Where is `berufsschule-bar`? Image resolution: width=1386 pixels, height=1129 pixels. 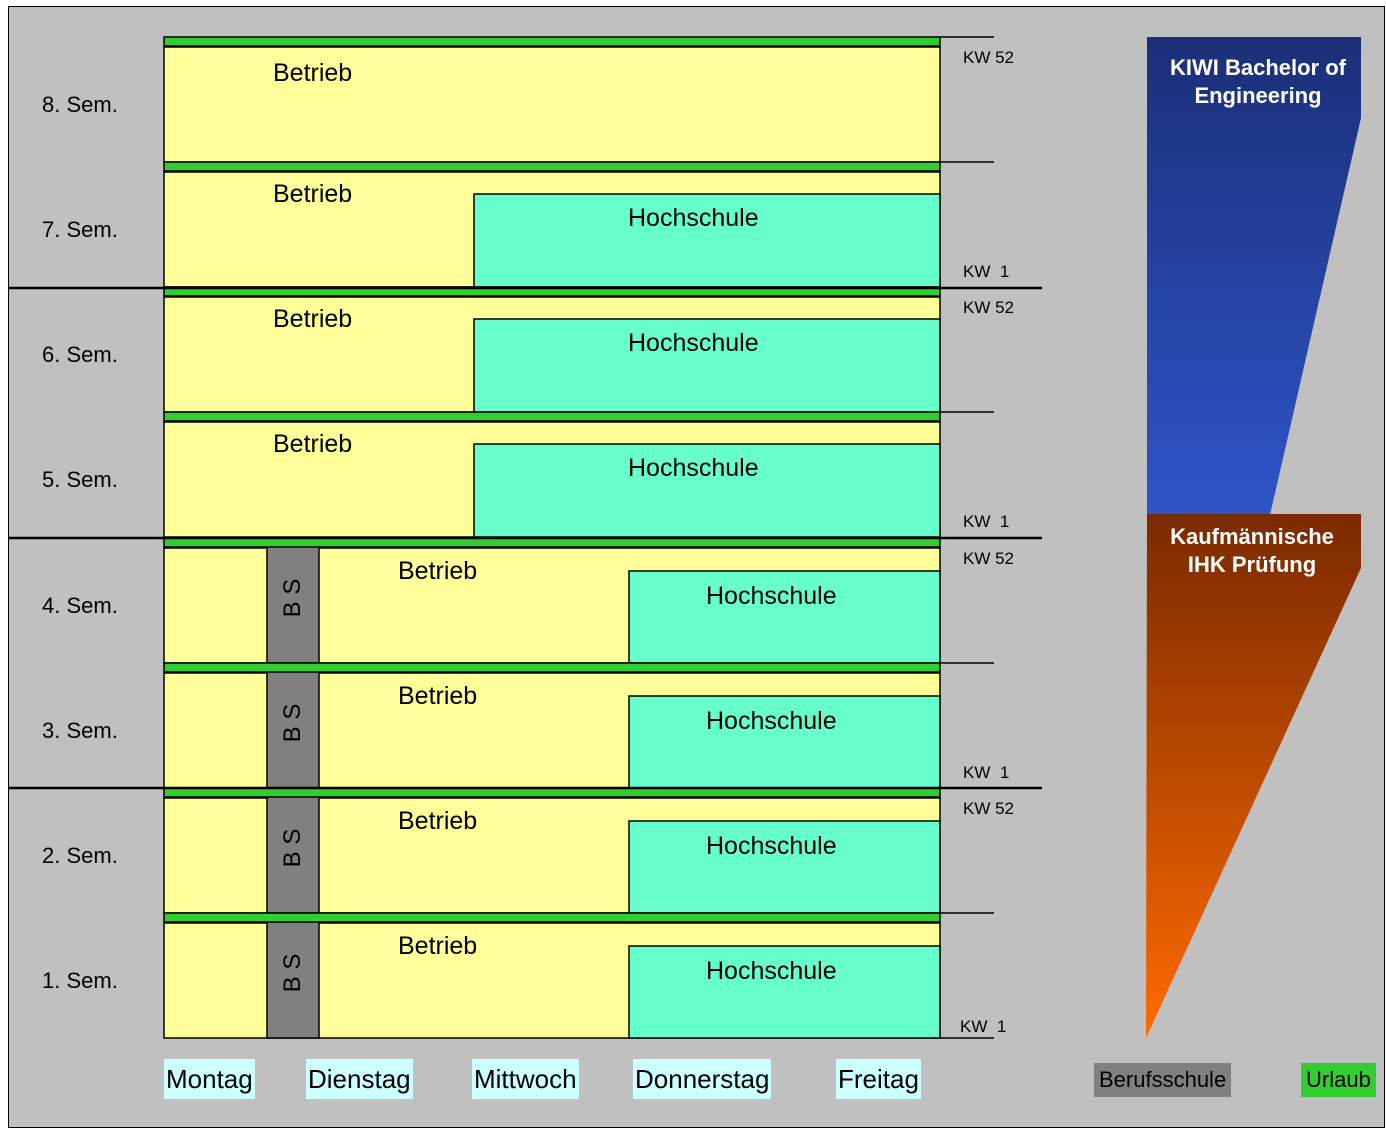
berufsschule-bar is located at coordinates (293, 854).